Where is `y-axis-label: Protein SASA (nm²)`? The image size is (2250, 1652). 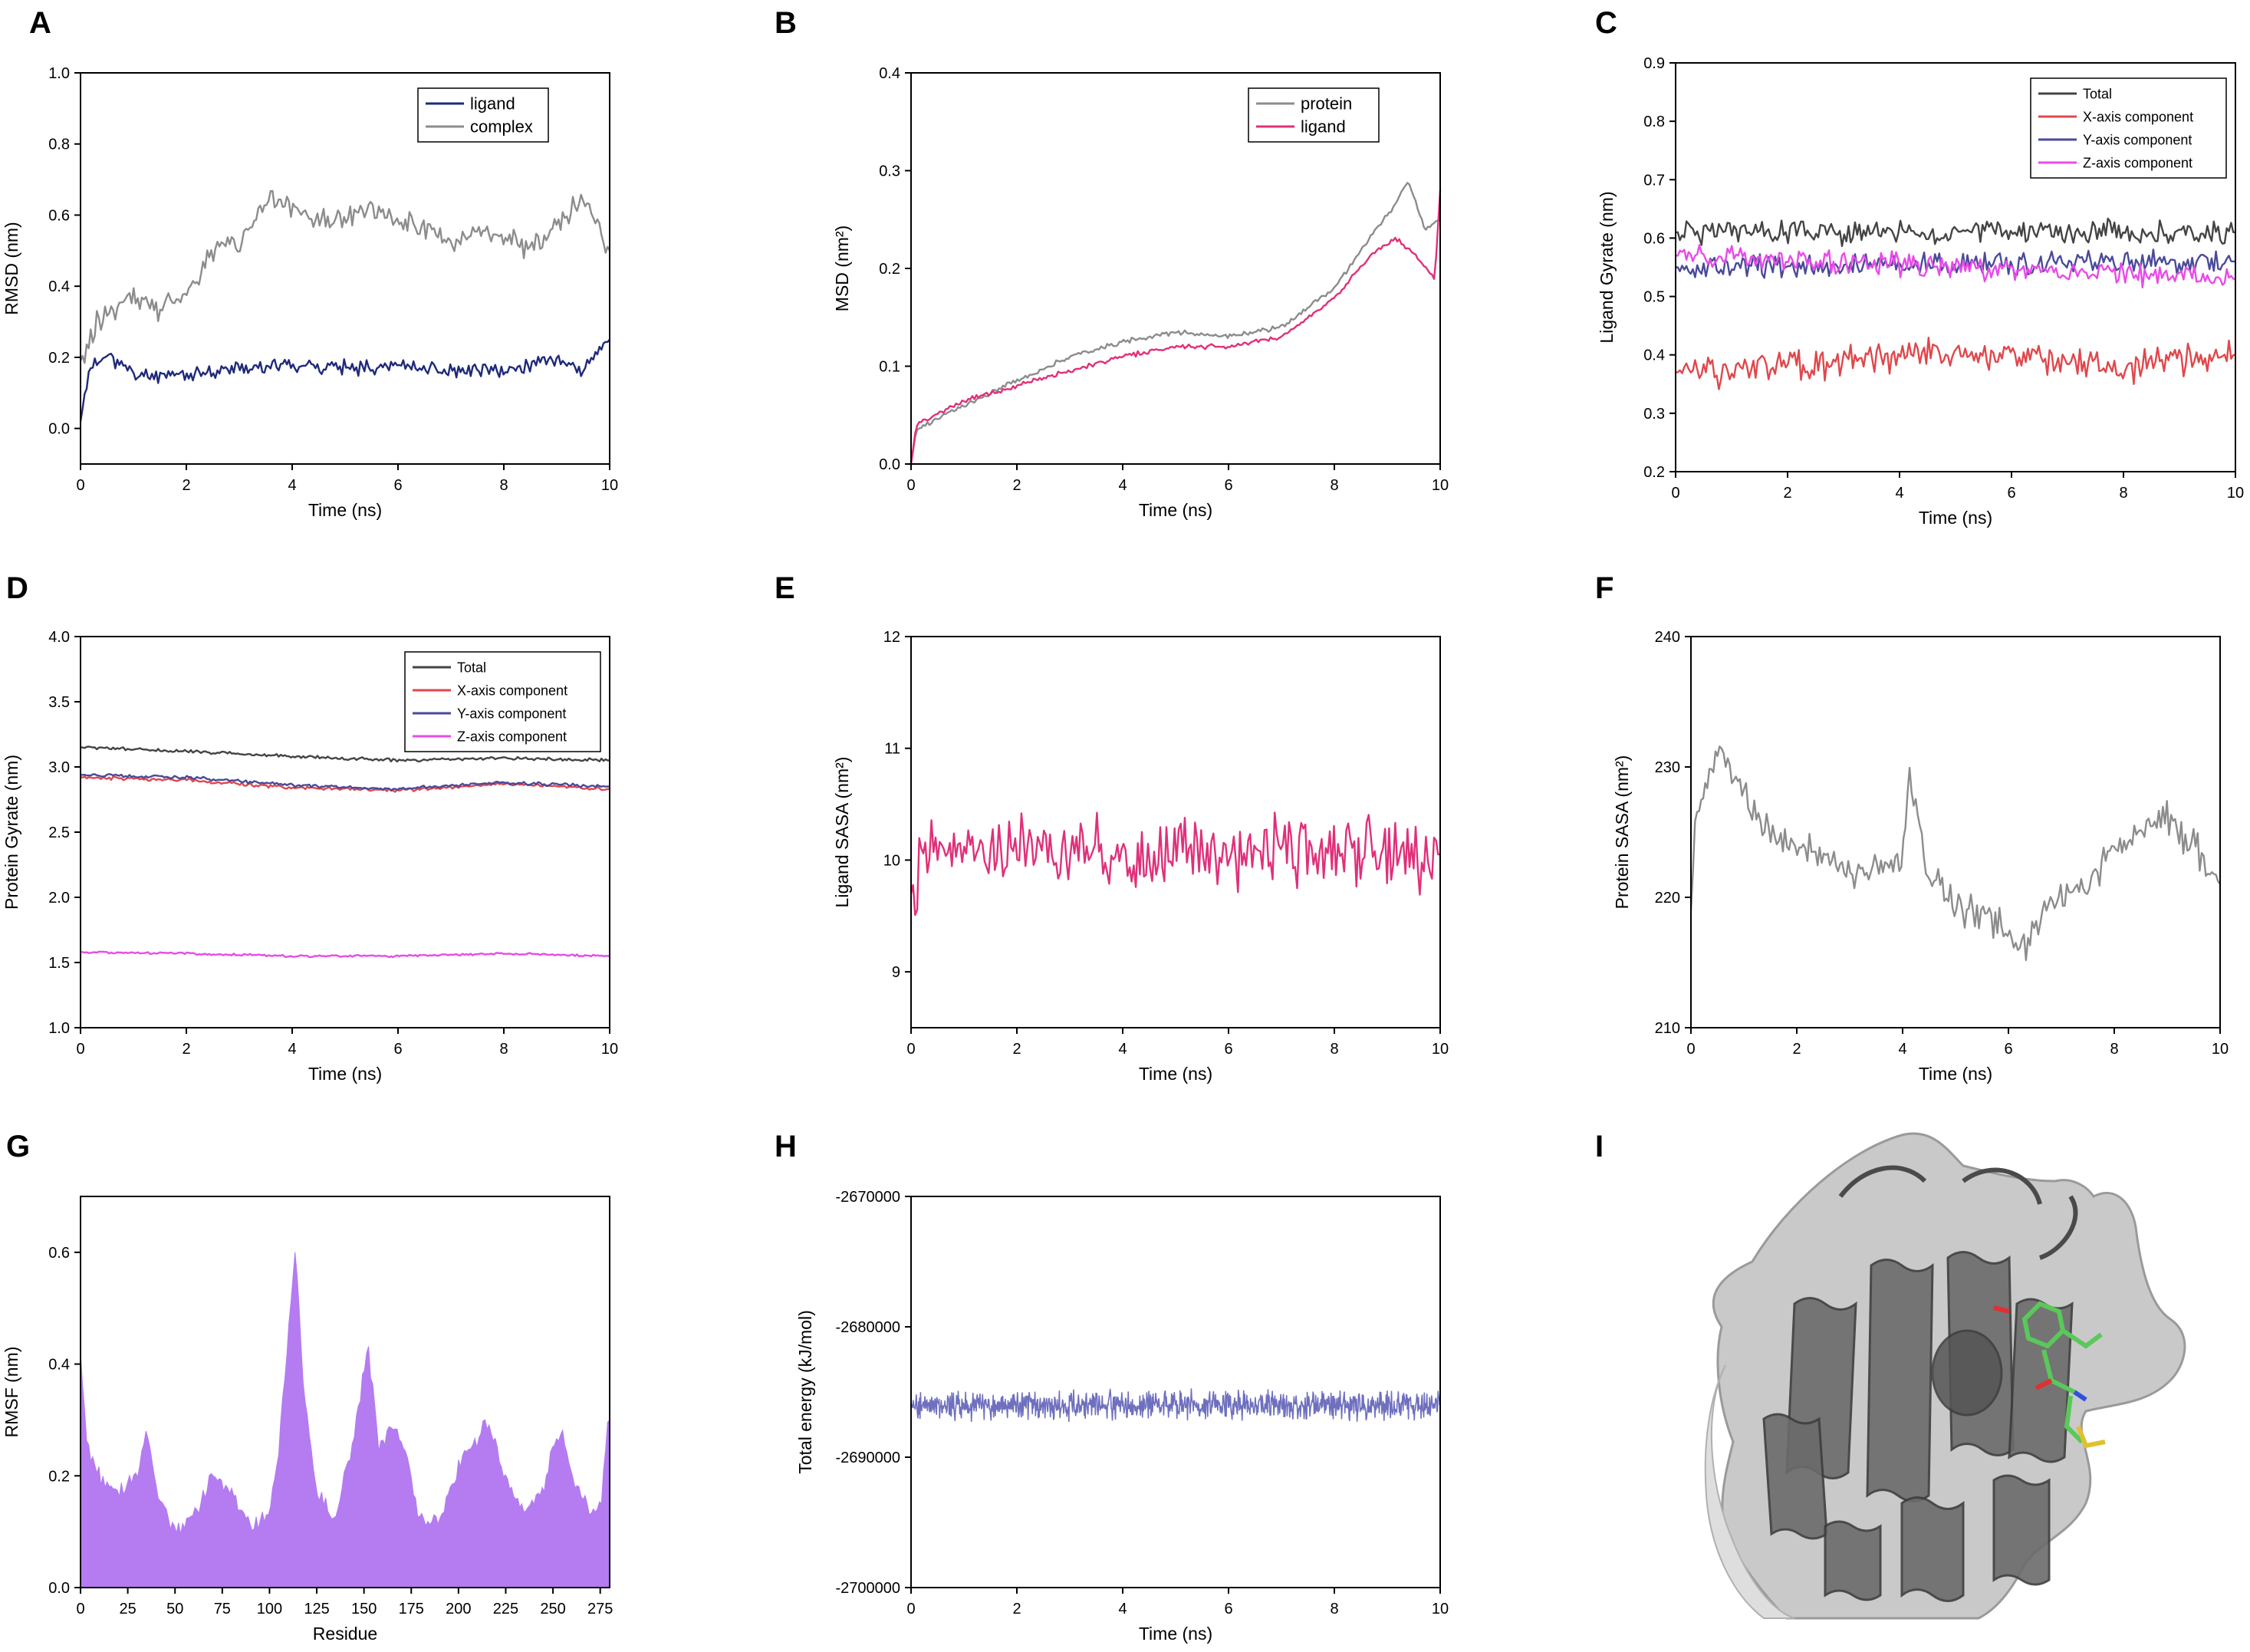
y-axis-label: Protein SASA (nm²) is located at coordinates (1622, 832).